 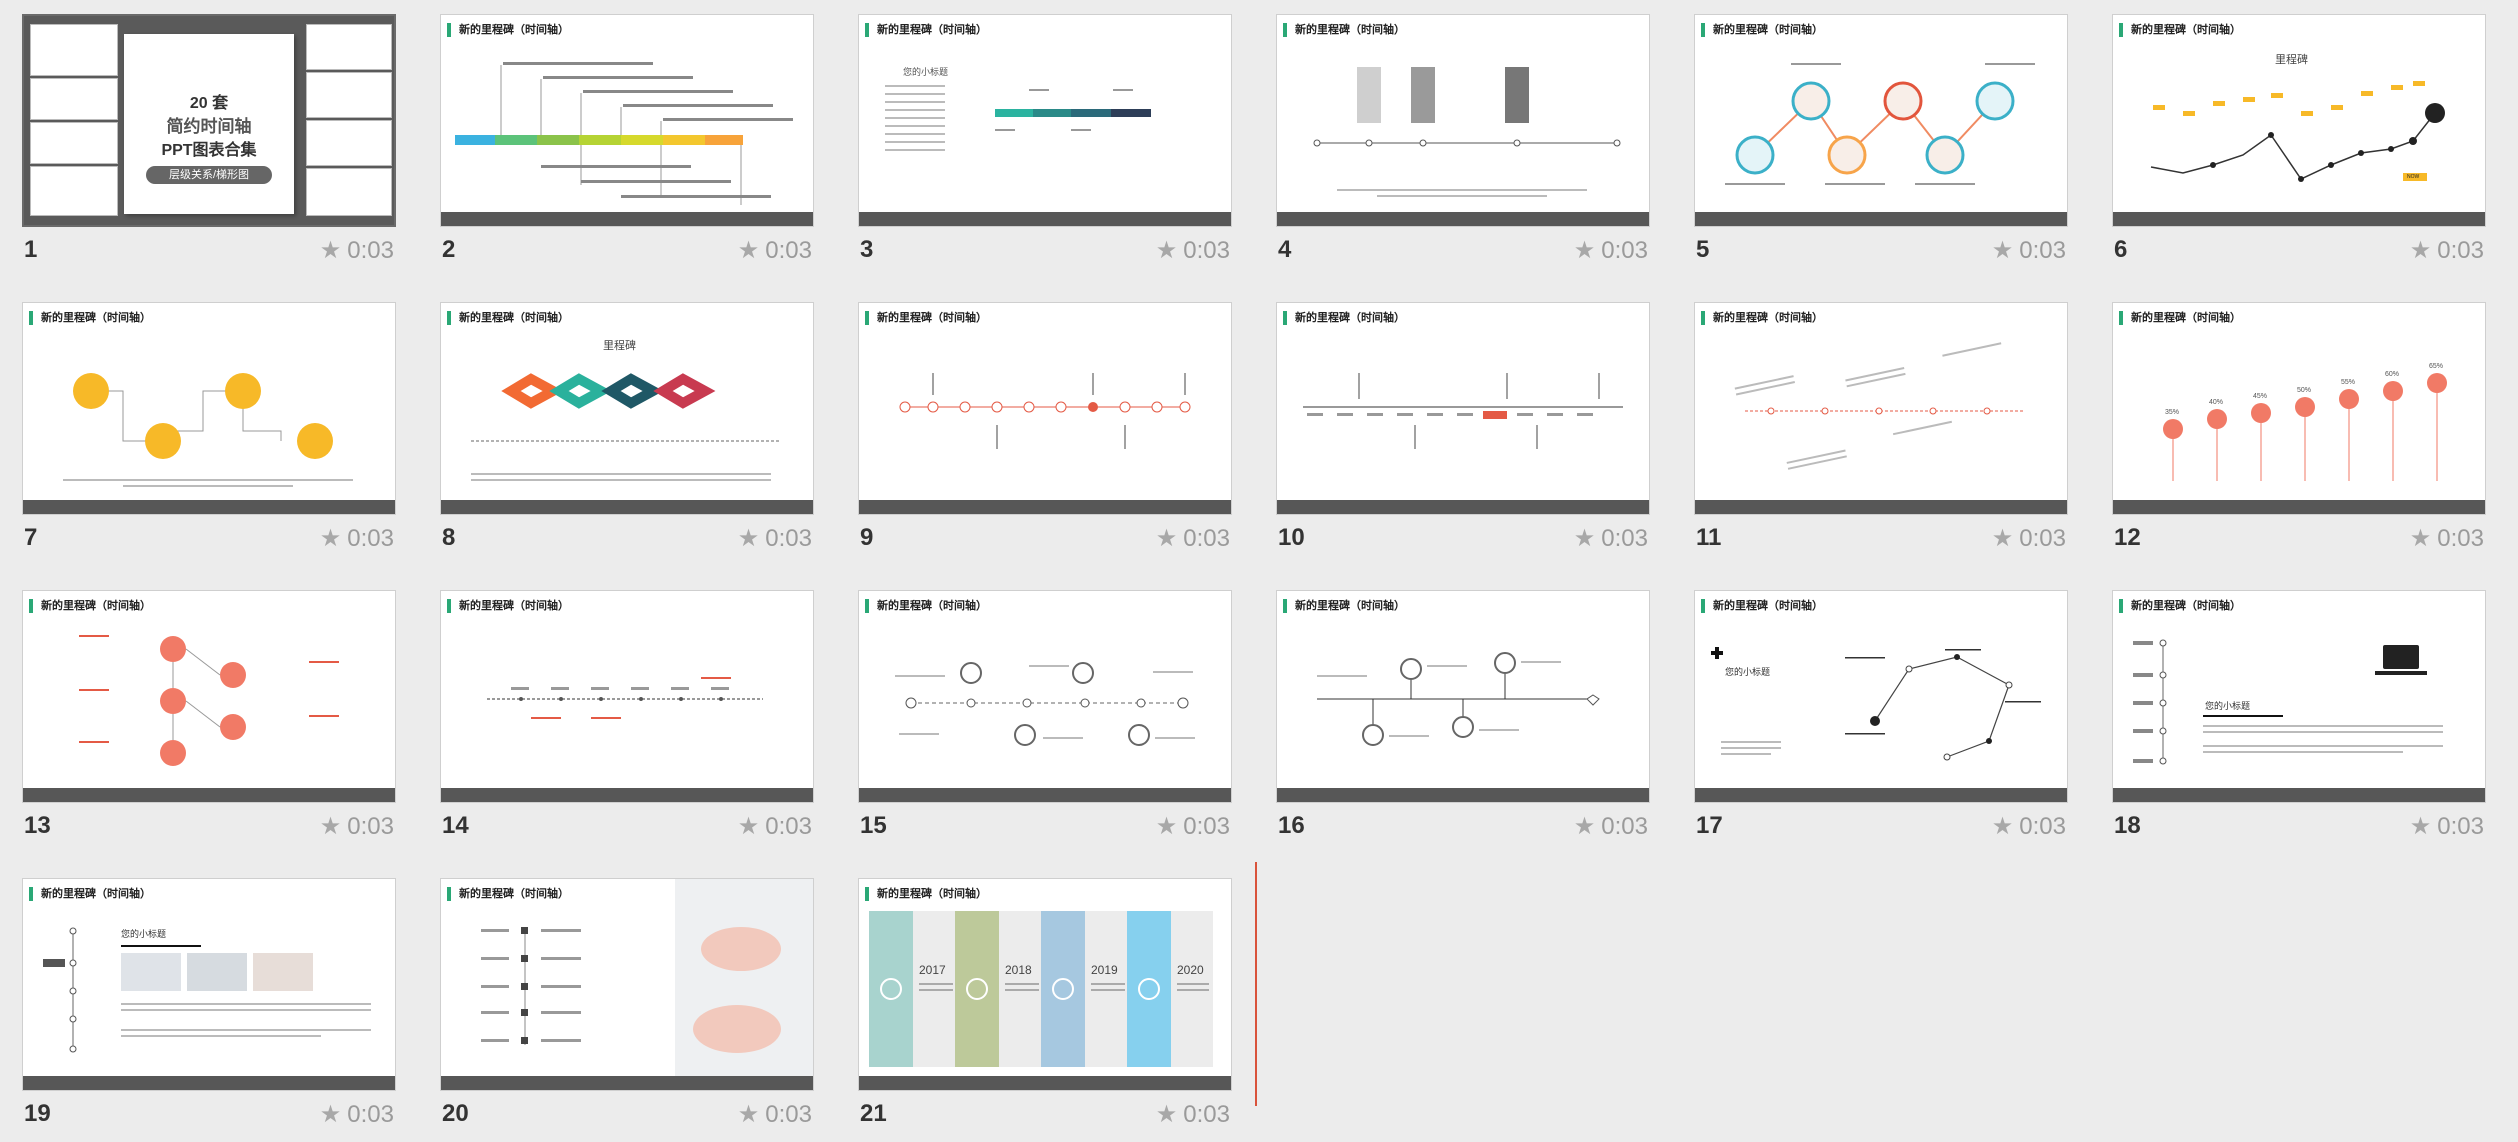 I want to click on slide-thumbnail-2: 新的里程碑（时间轴） 2 ★ 0:03, so click(x=627, y=139).